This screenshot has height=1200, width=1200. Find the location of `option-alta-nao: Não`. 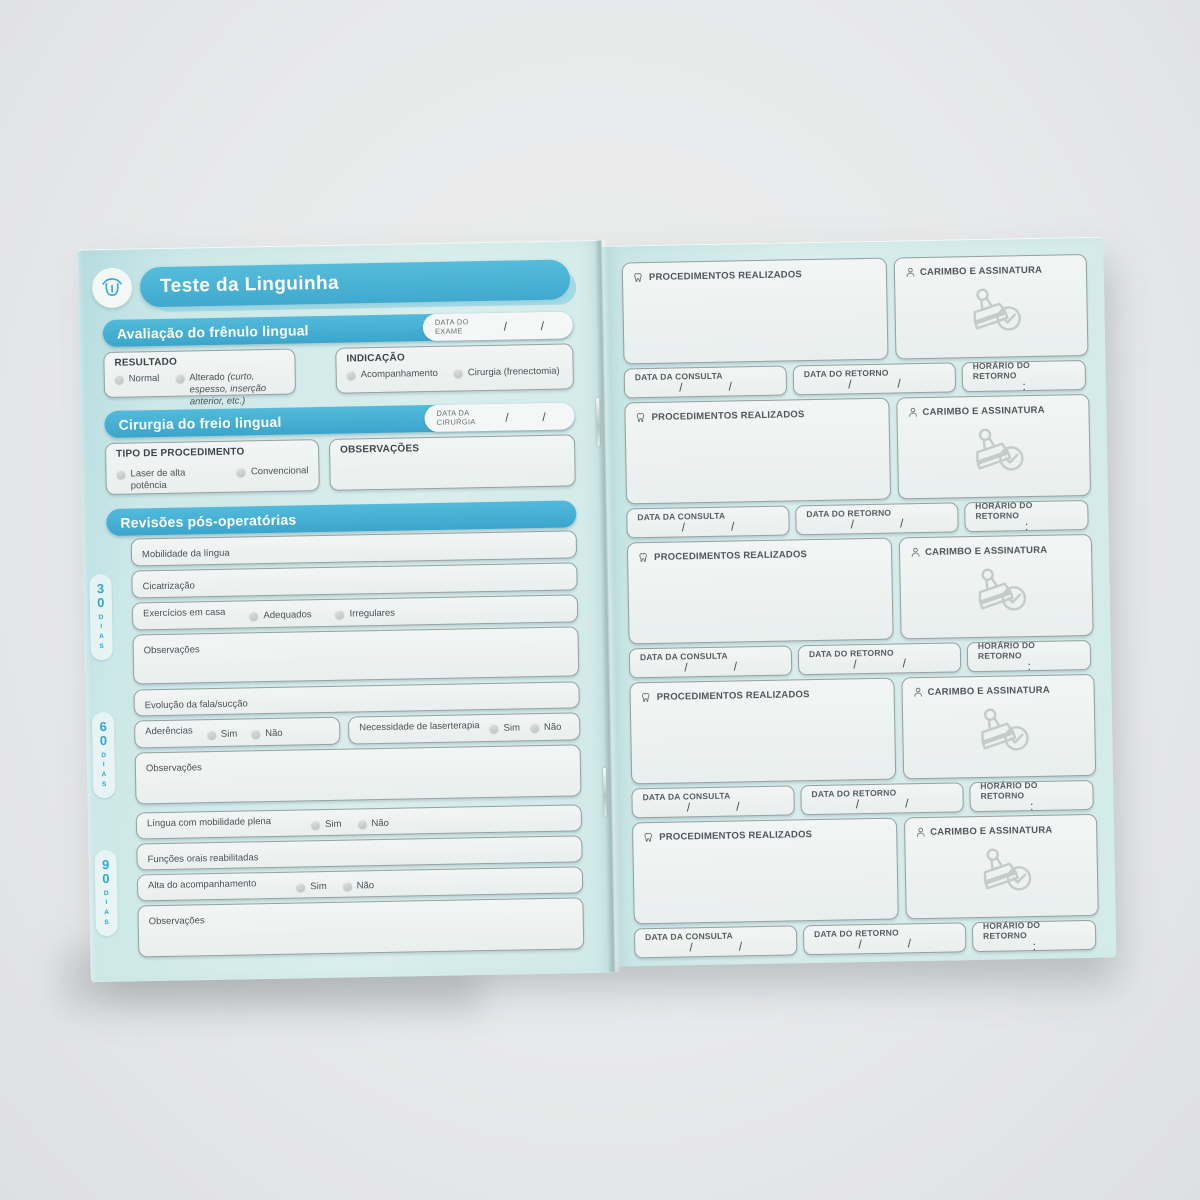

option-alta-nao: Não is located at coordinates (358, 886).